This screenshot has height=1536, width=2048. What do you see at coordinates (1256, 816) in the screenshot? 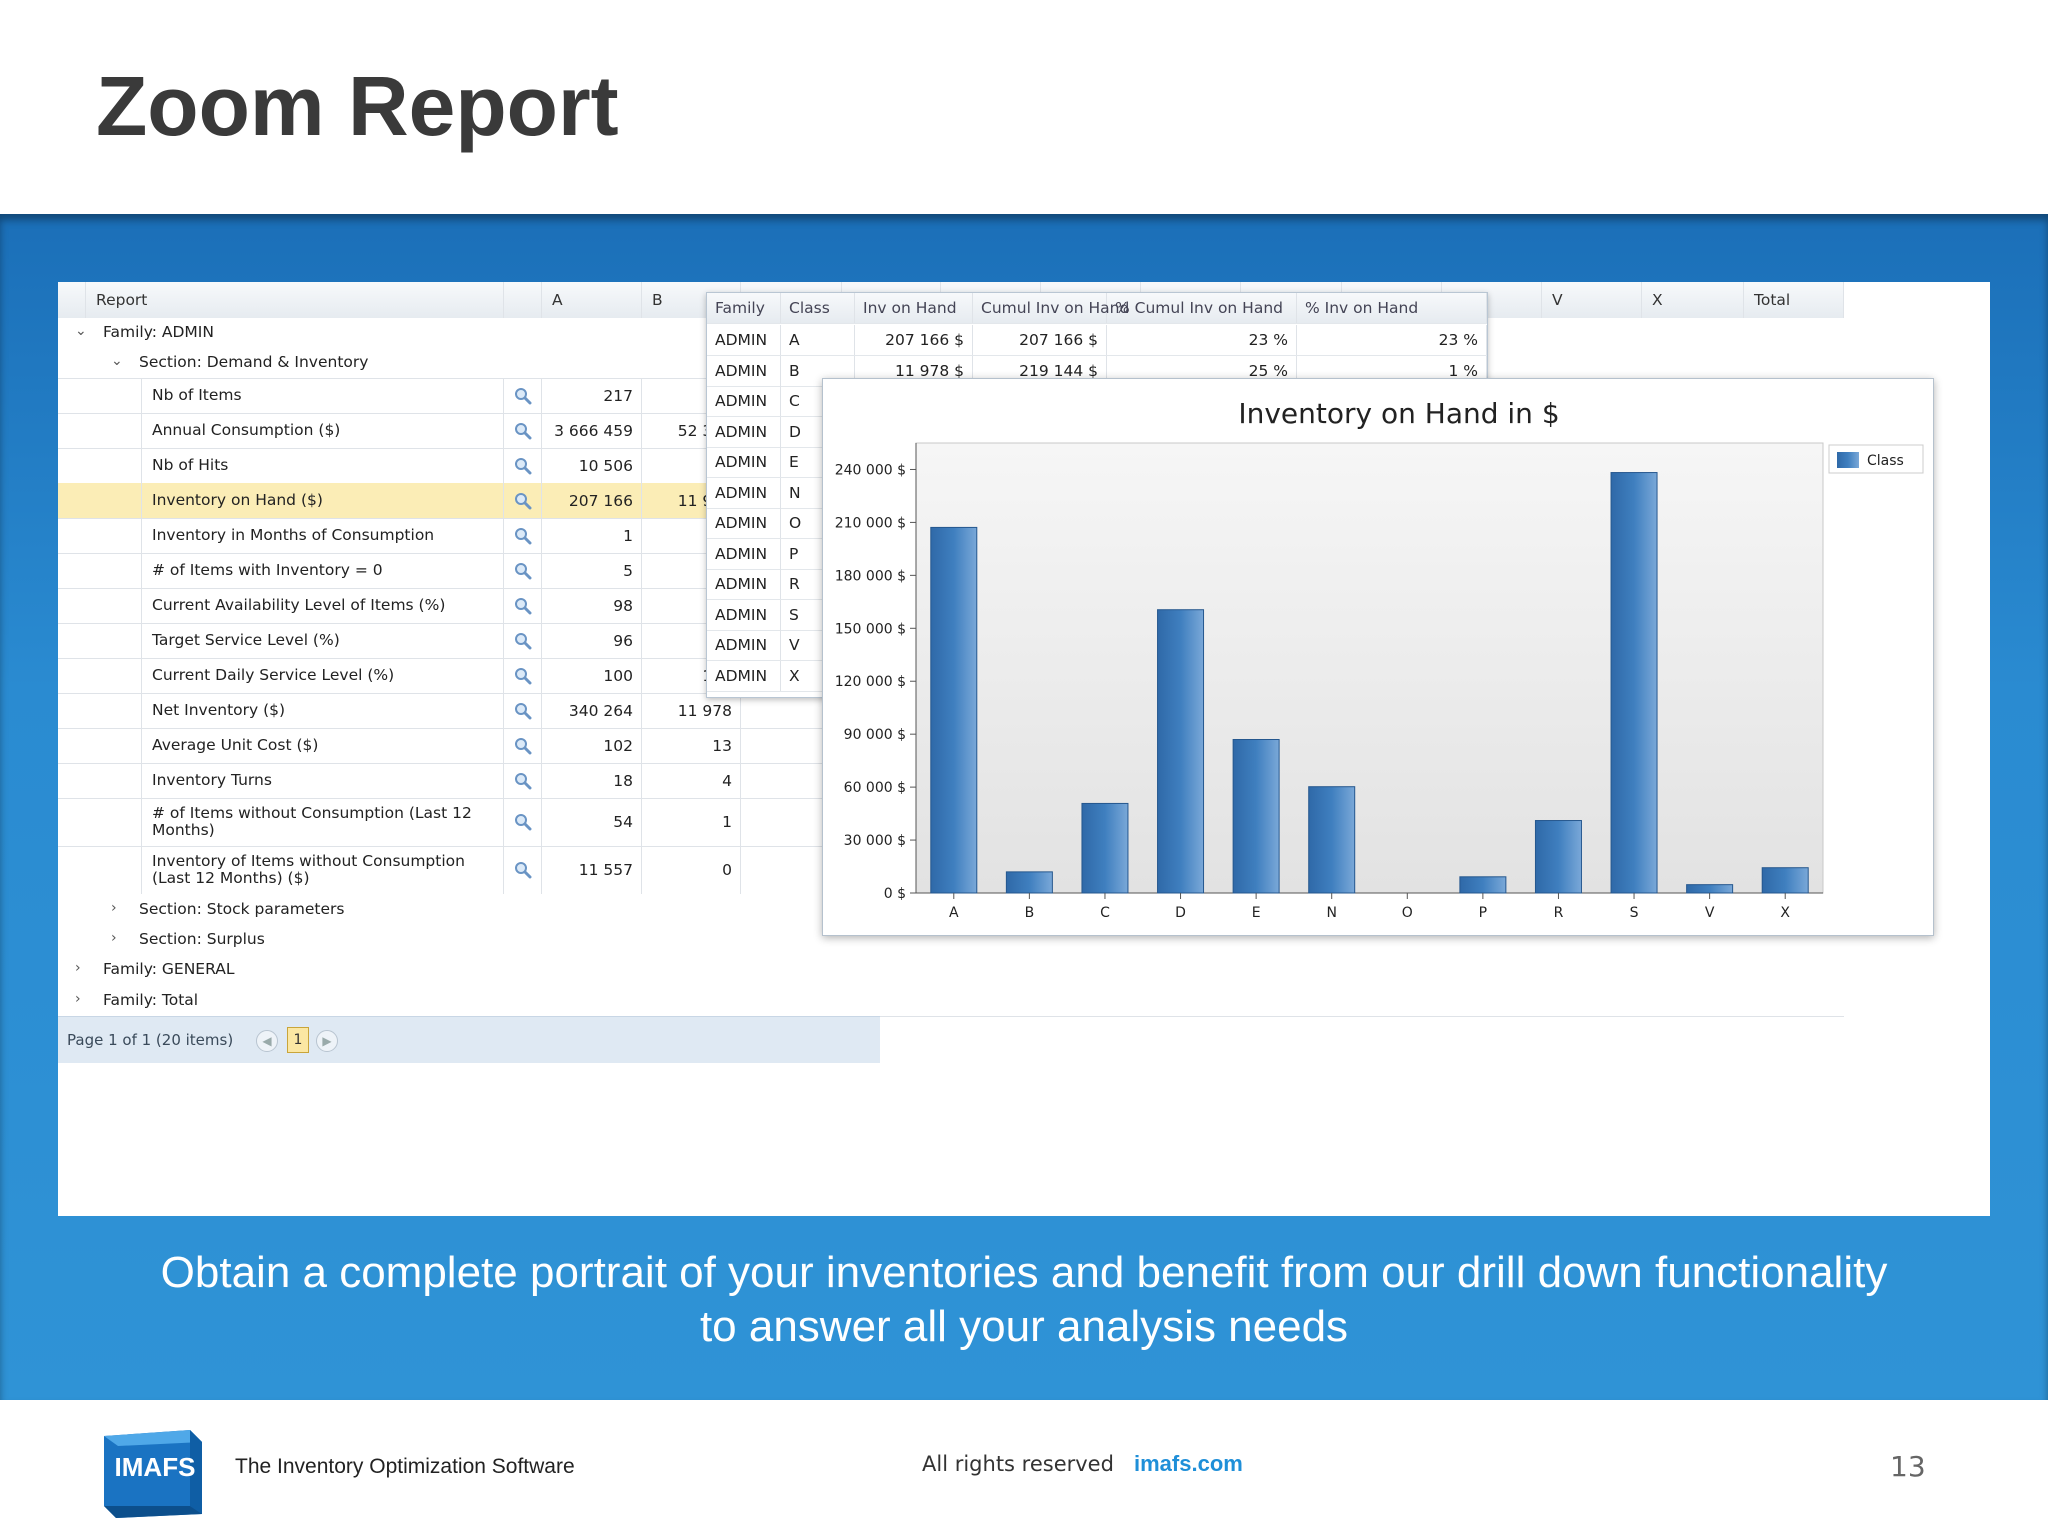
I see `bar-e` at bounding box center [1256, 816].